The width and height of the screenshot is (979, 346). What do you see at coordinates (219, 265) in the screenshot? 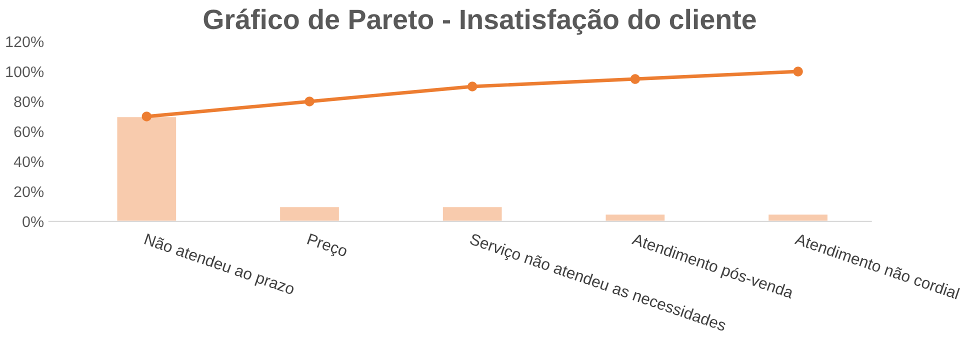
I see `x-tick-label: Não atendeu ao prazo` at bounding box center [219, 265].